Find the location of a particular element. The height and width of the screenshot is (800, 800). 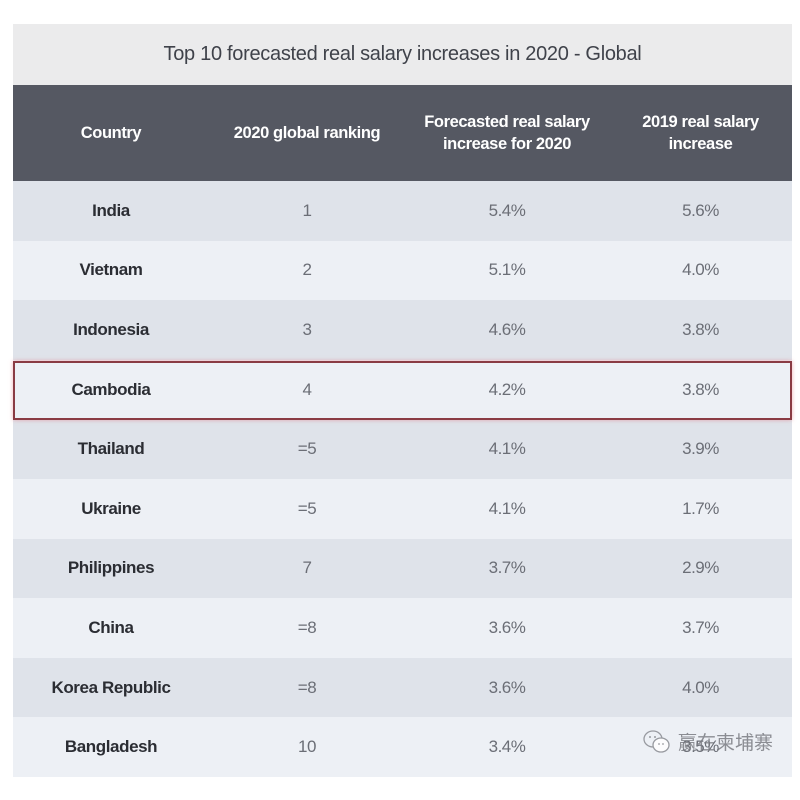

header-actual-2019: 2019 real salary increase is located at coordinates (700, 133).